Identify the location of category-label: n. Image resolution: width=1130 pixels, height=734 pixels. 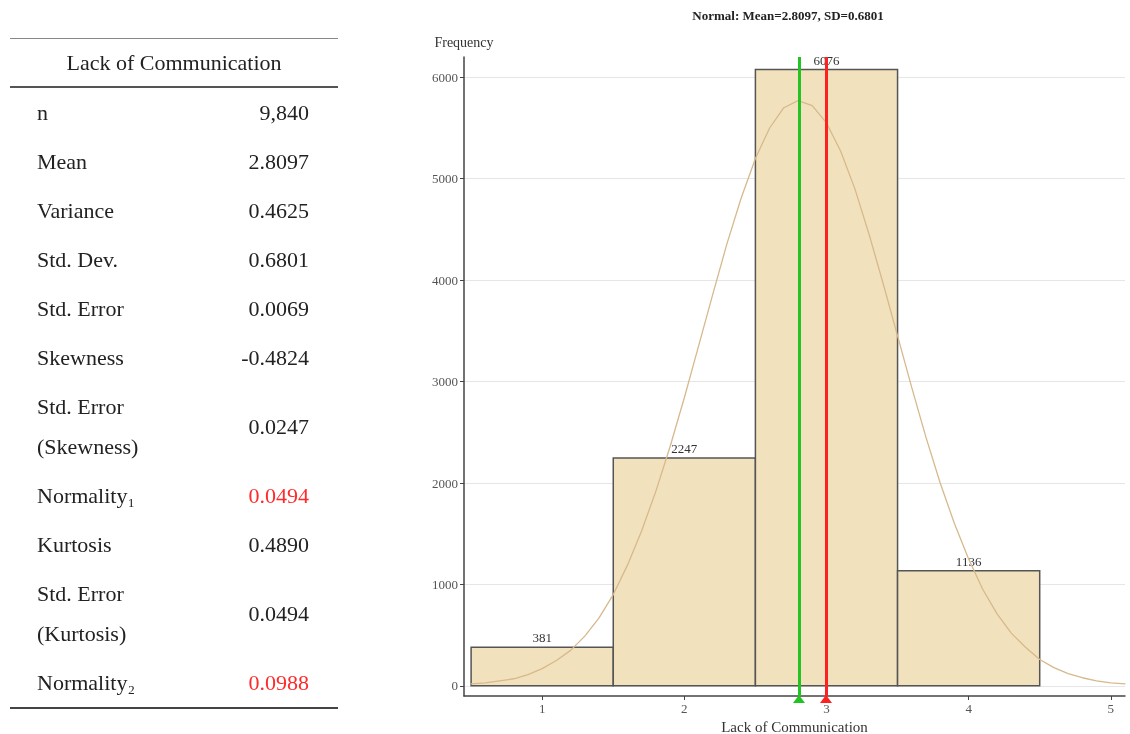
(42, 112).